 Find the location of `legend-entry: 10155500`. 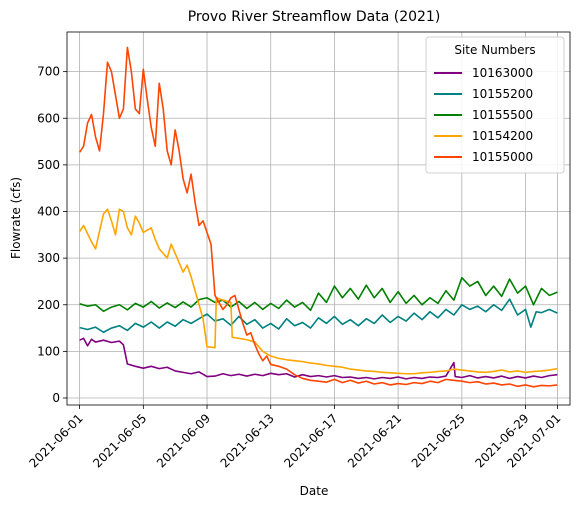

legend-entry: 10155500 is located at coordinates (502, 115).